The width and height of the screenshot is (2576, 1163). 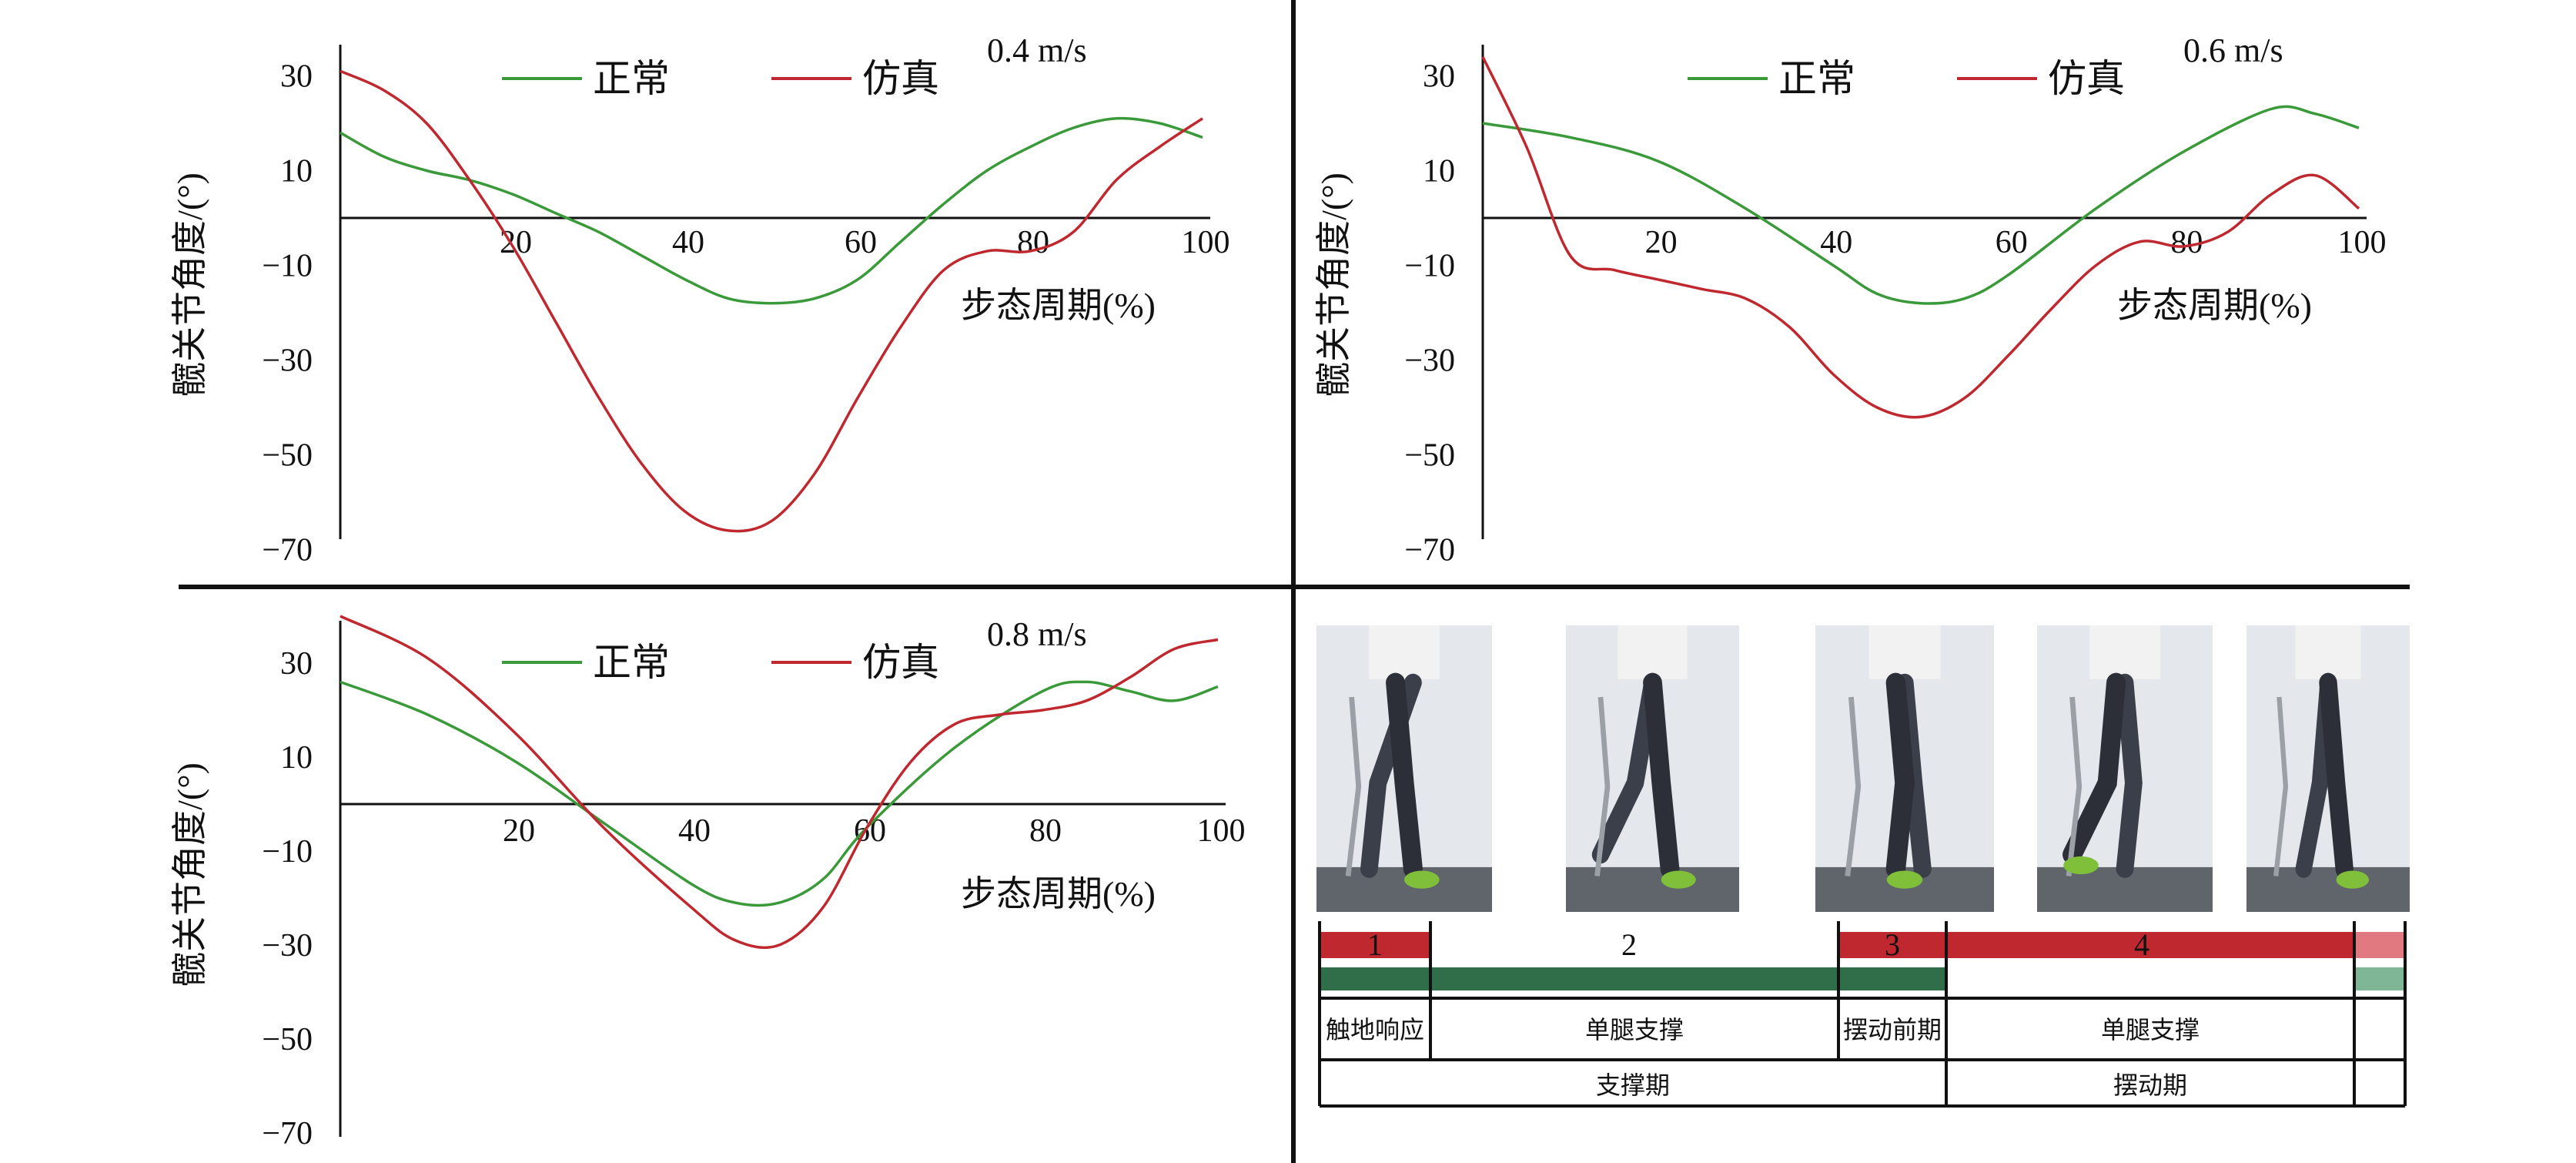 I want to click on rear-leg, so click(x=2130, y=775).